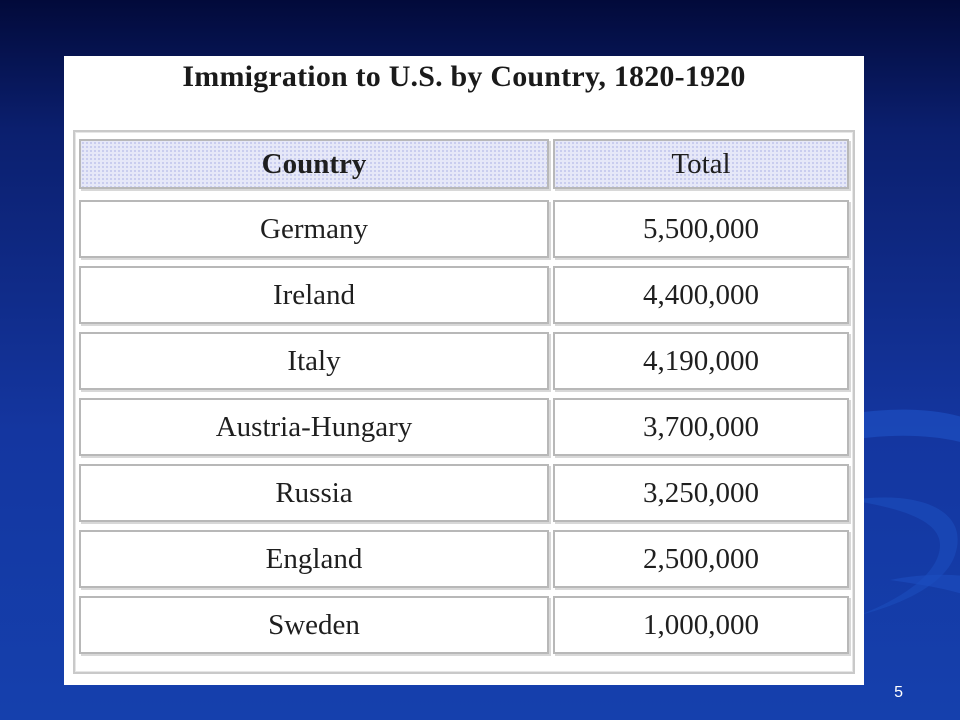  I want to click on total-cell: 3,250,000, so click(701, 493).